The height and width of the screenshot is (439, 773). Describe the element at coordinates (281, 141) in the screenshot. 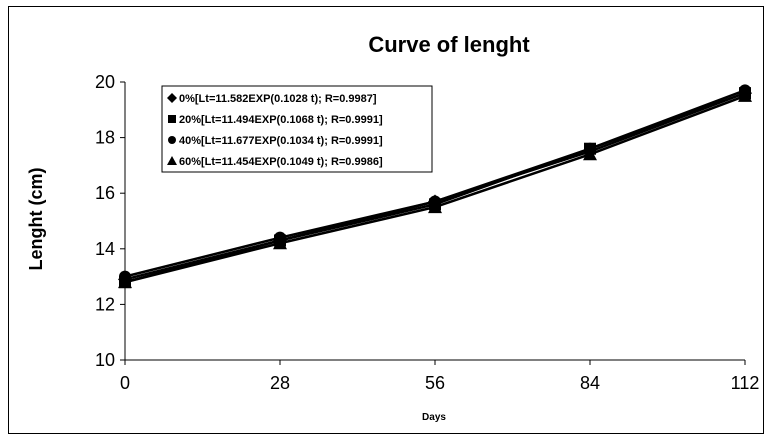

I see `legend-entry: 40%[Lt=11.677EXP(0.1034 t); R=0.9991]` at that location.